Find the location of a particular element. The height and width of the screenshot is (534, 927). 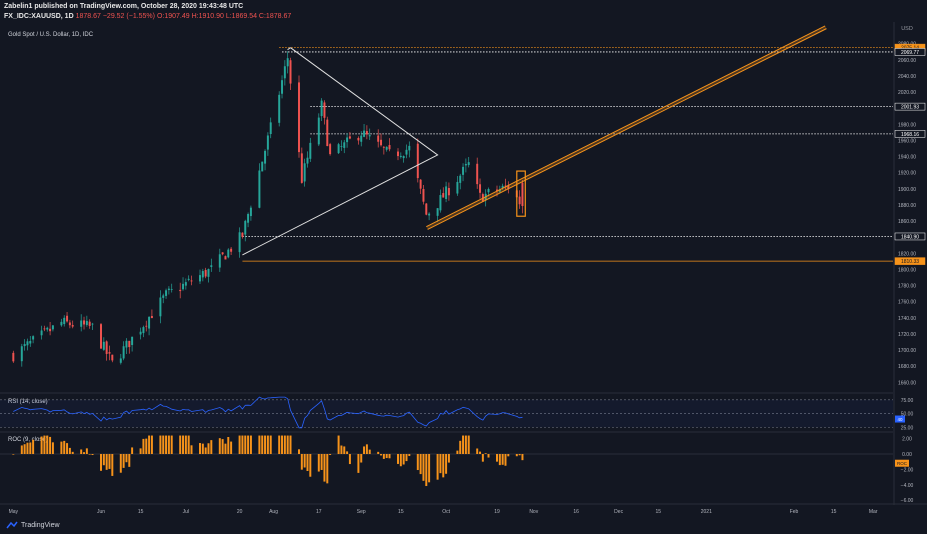

price-tick-label: 2020.00 is located at coordinates (907, 93).